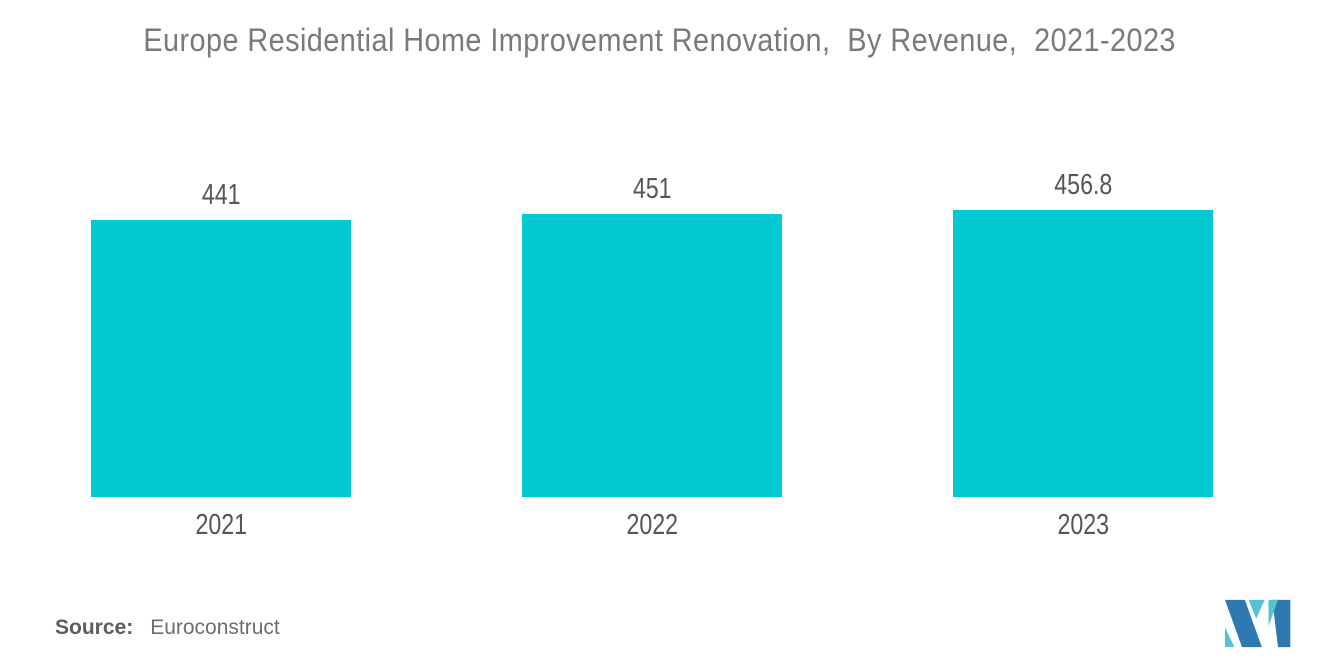  What do you see at coordinates (221, 195) in the screenshot?
I see `value-label-2021: 441` at bounding box center [221, 195].